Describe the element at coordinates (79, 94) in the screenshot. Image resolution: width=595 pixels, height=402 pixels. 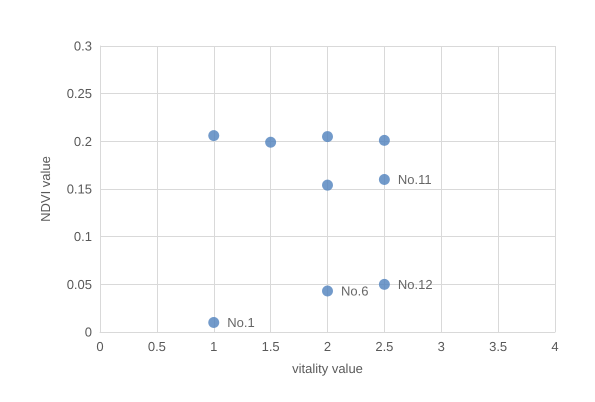
I see `y-tick-label: 0.25` at that location.